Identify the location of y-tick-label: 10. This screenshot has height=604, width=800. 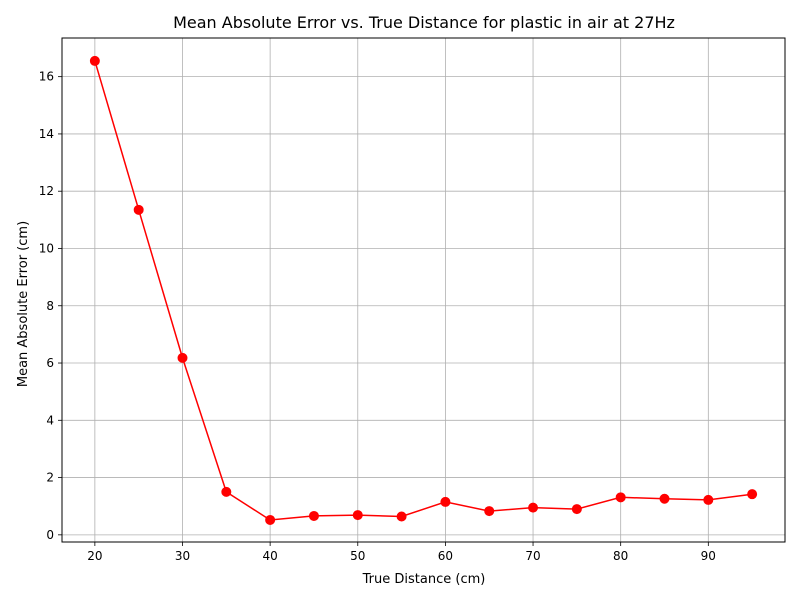
(46, 248).